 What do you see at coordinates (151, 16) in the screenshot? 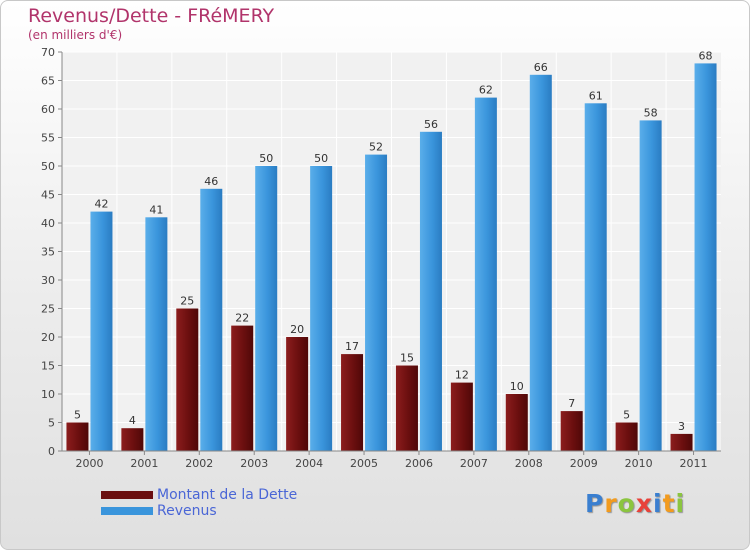
I see `chart-title: Revenus/Dette - FRéMERY` at bounding box center [151, 16].